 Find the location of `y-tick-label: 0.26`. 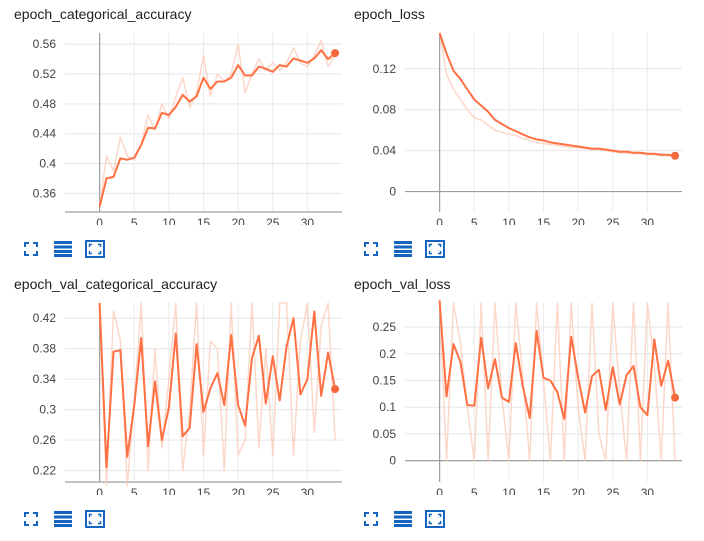

y-tick-label: 0.26 is located at coordinates (45, 440).